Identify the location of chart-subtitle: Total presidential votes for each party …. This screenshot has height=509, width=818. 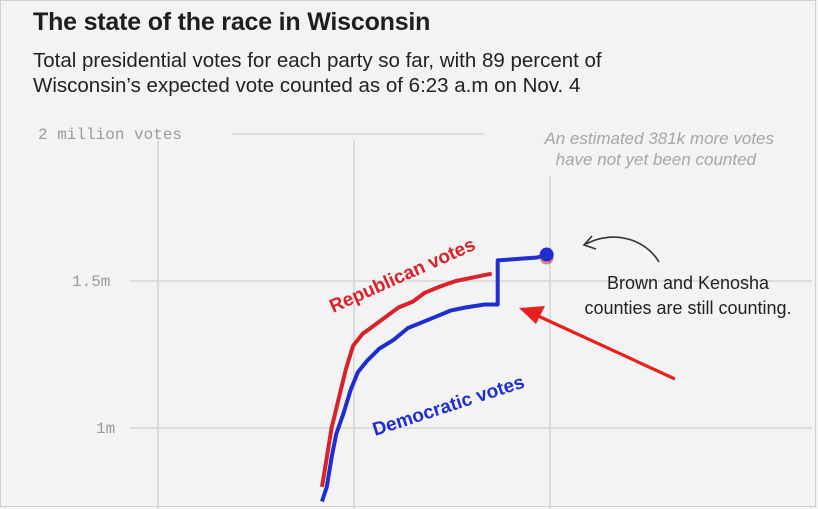
(413, 73).